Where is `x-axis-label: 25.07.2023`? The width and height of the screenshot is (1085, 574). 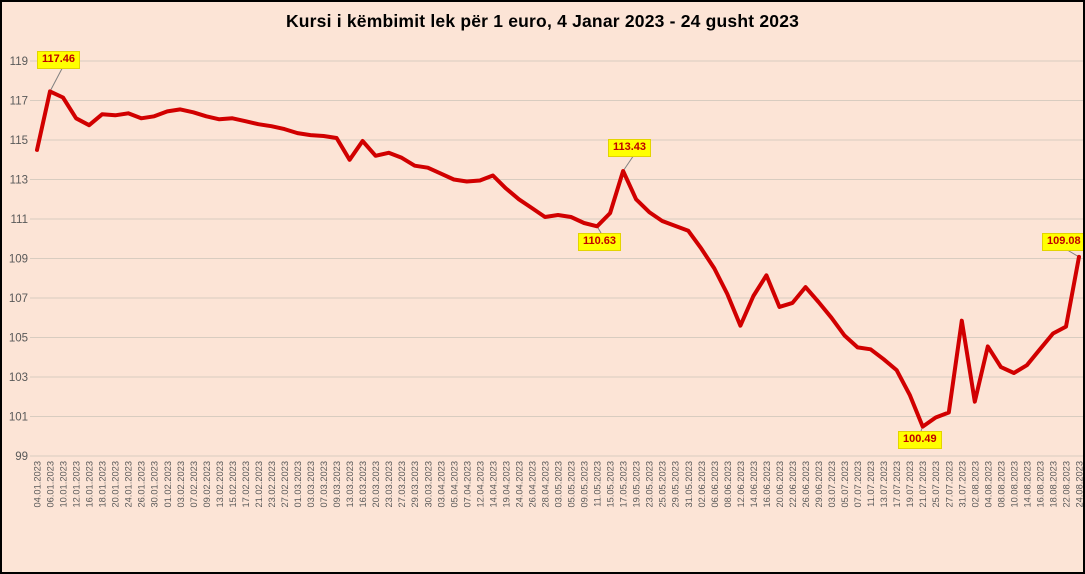 x-axis-label: 25.07.2023 is located at coordinates (936, 484).